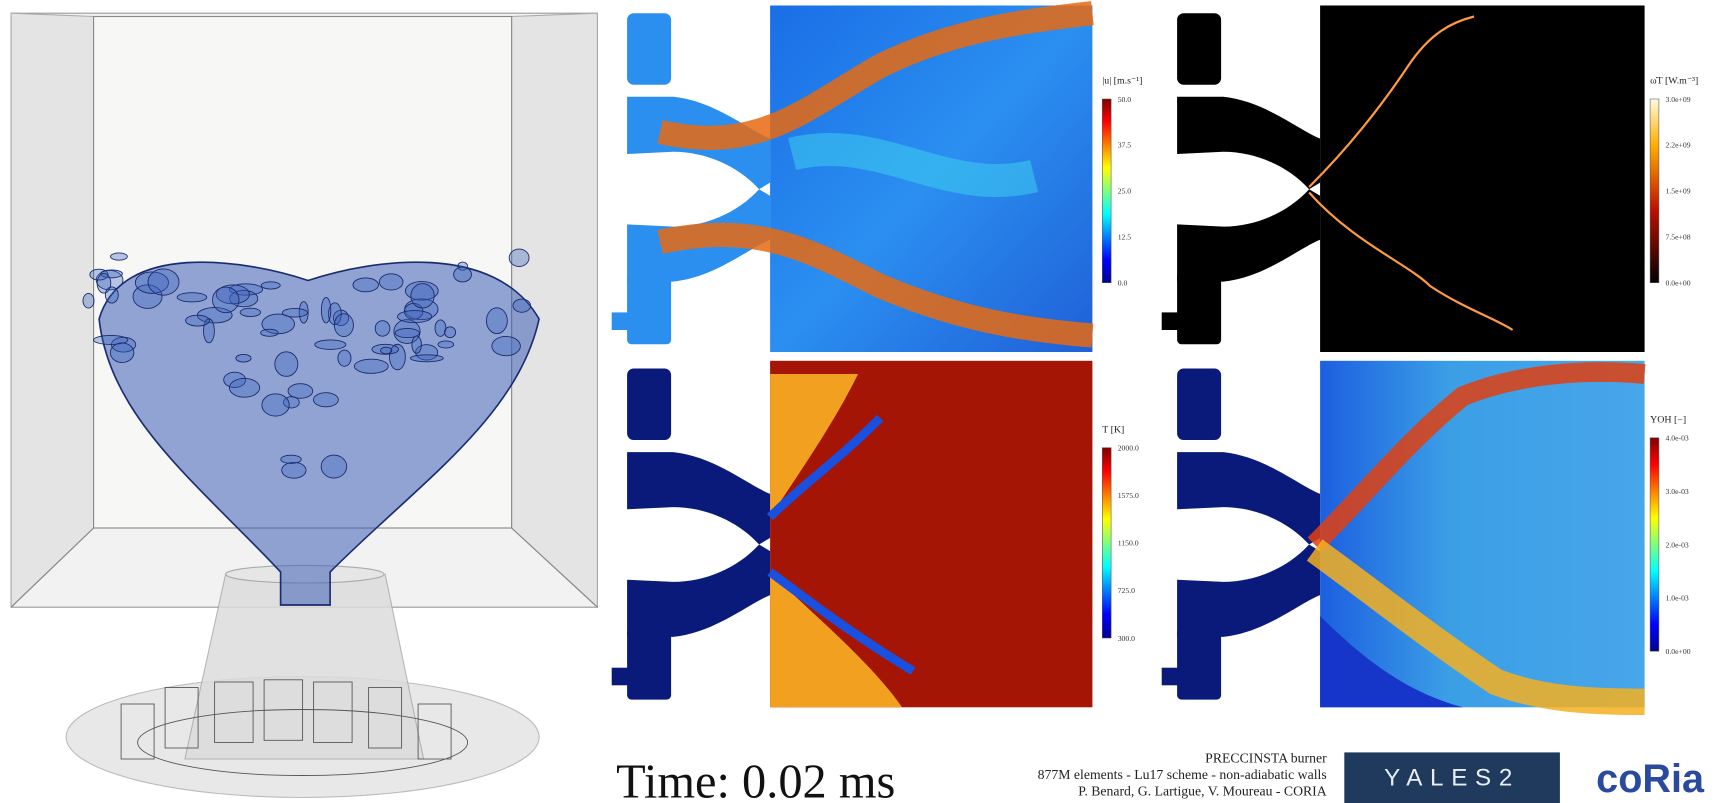  I want to click on temperature-panel, so click(852, 534).